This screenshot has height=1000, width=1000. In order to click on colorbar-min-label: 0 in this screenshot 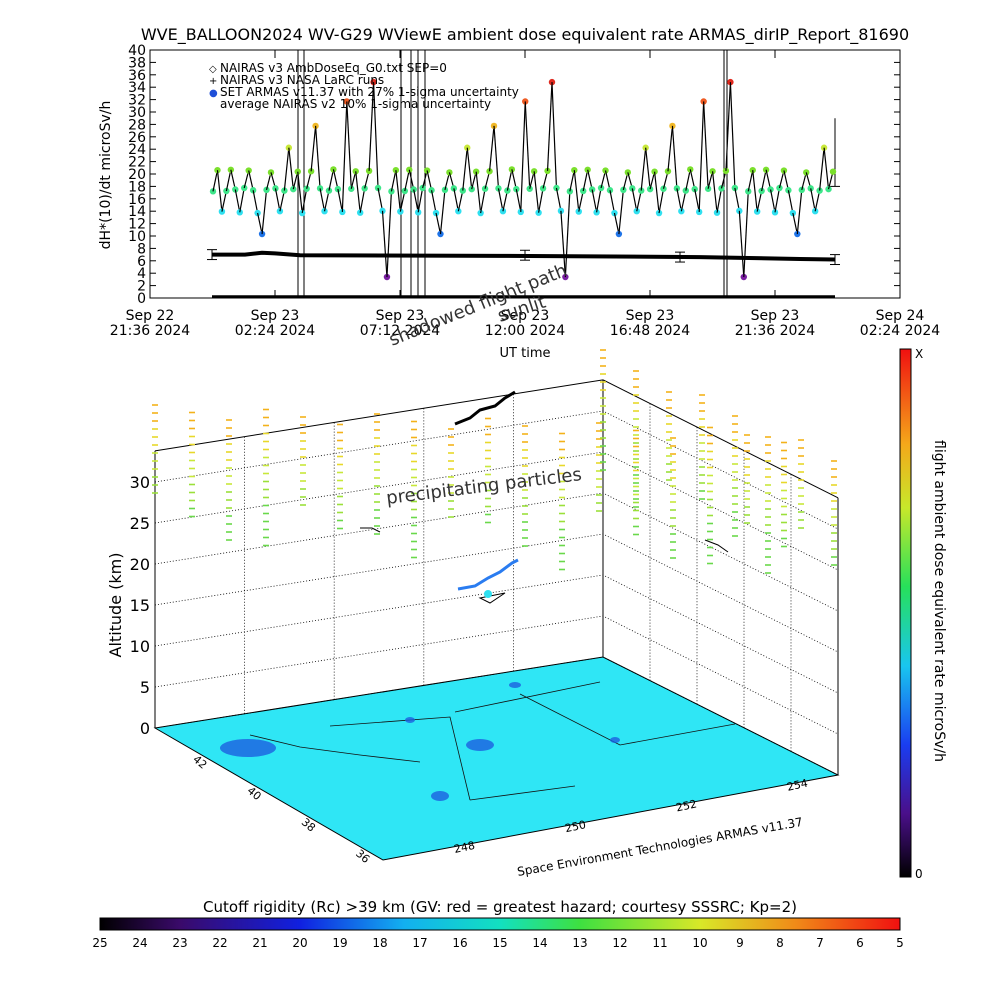, I will do `click(919, 874)`.